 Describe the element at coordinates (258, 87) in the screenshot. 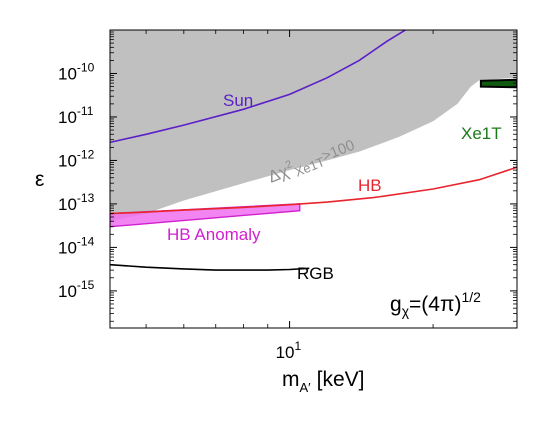

I see `sun-line` at that location.